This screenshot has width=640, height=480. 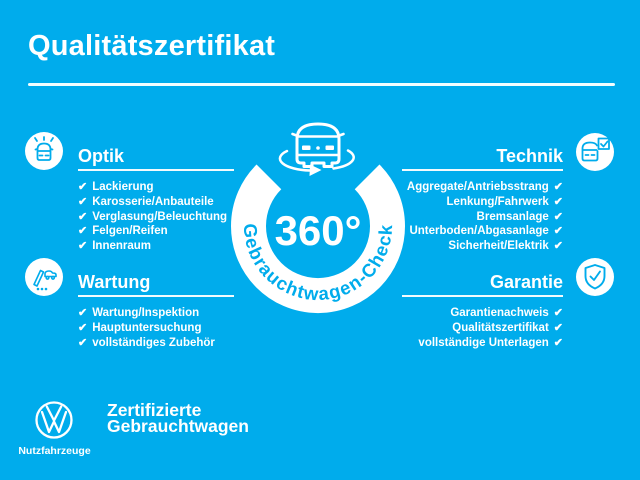 I want to click on list-item: Garantienachweis ✔, so click(x=482, y=313).